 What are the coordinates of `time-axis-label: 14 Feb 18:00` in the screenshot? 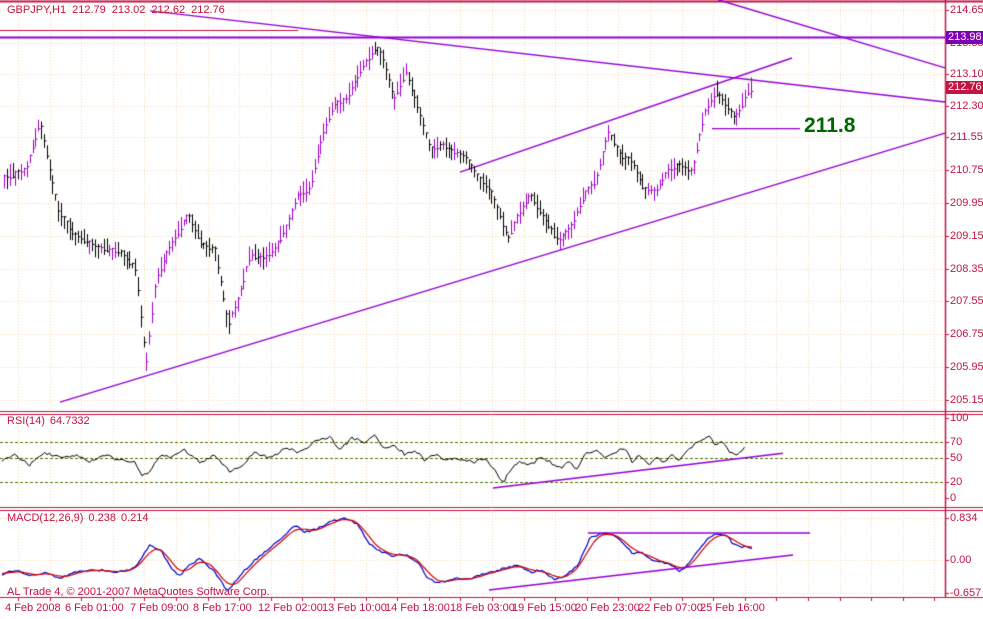 It's located at (417, 608).